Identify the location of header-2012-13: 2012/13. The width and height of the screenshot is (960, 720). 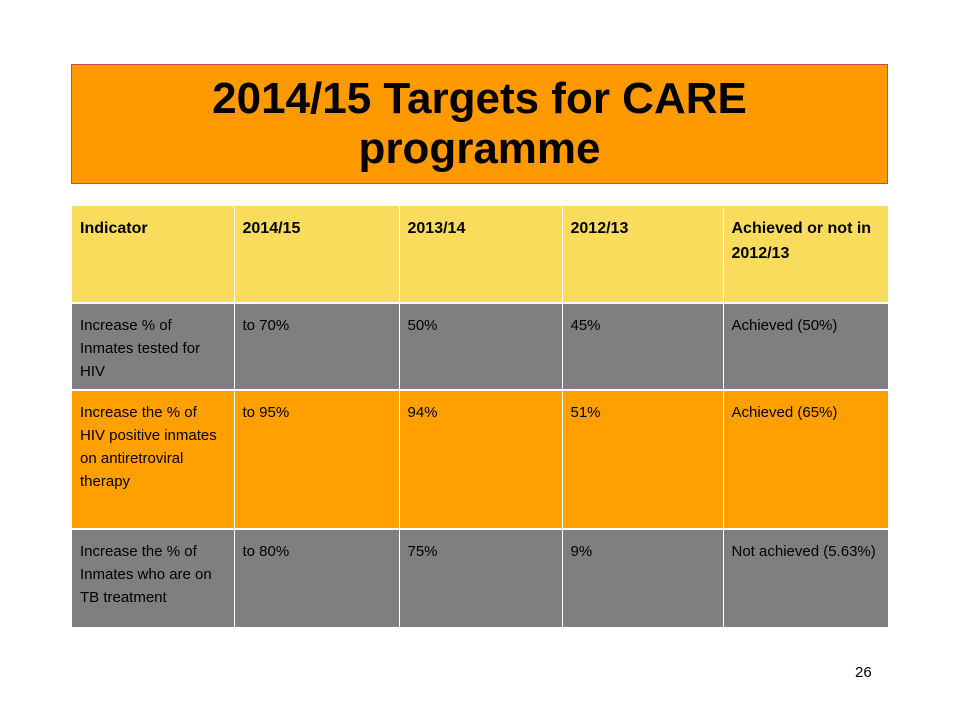
(642, 254).